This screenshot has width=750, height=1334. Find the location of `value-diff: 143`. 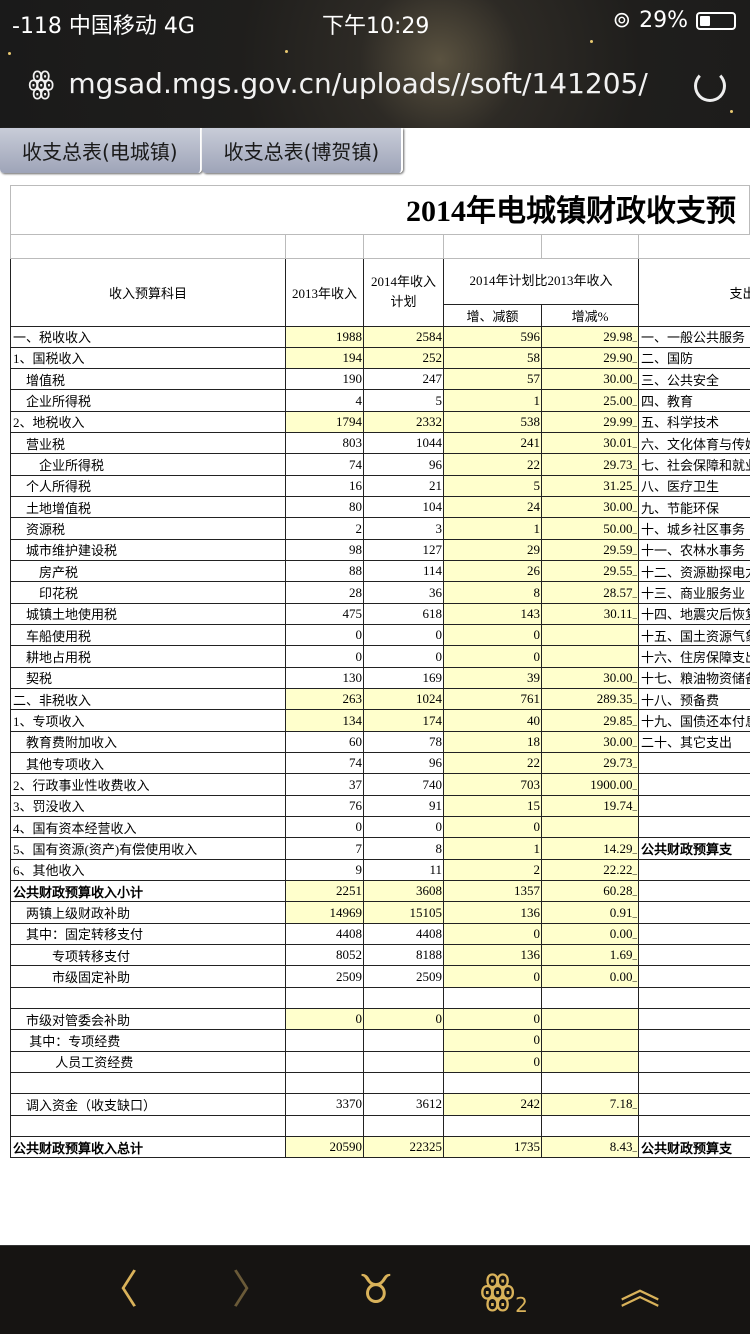

value-diff: 143 is located at coordinates (492, 614).